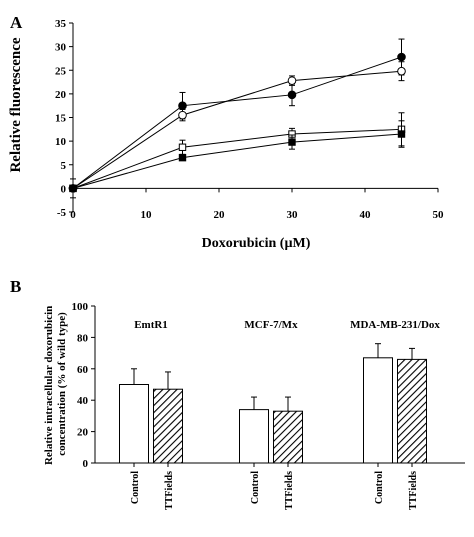 The height and width of the screenshot is (537, 474). I want to click on panel-a-y-tick-label: 5, so click(64, 166).